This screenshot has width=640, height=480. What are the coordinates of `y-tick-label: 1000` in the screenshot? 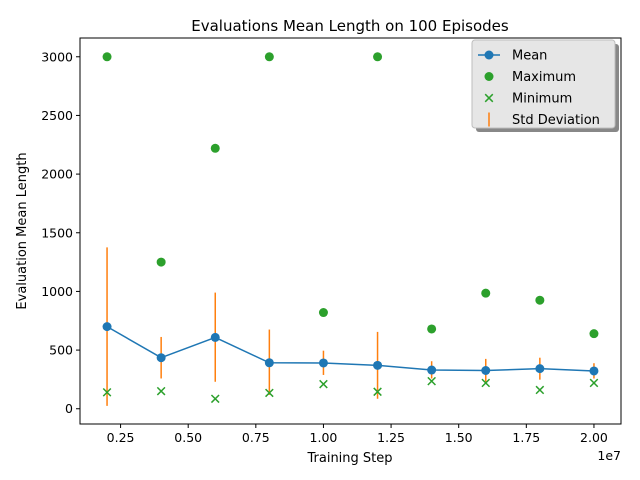 It's located at (57, 291).